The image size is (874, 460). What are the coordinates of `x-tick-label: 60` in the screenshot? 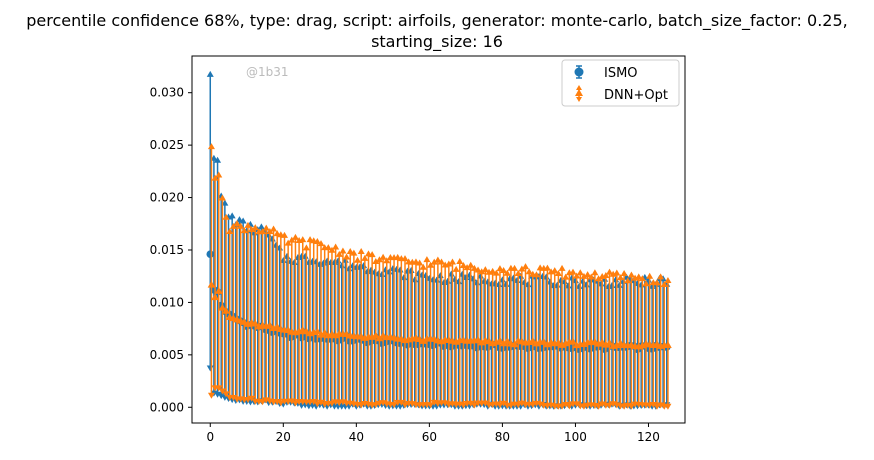 It's located at (429, 437).